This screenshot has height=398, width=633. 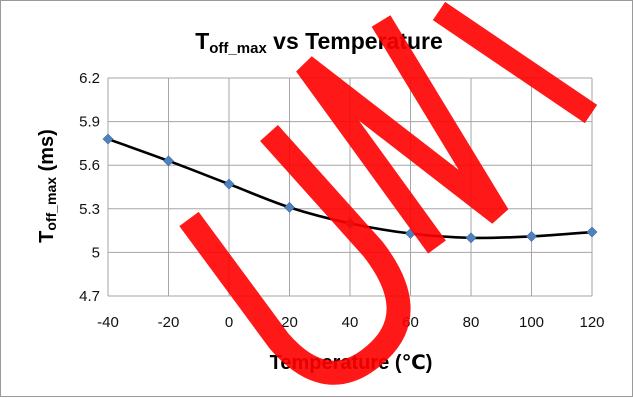 What do you see at coordinates (89, 187) in the screenshot?
I see `y-tick-labels: 4.7 5 5.3 5.6 5.9 6.2` at bounding box center [89, 187].